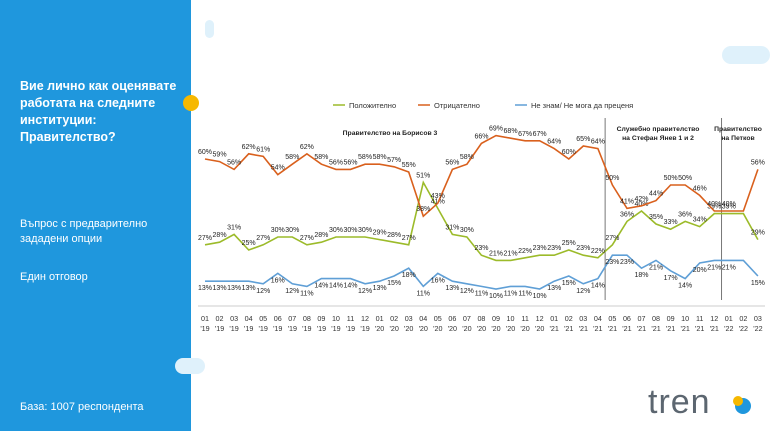 The width and height of the screenshot is (770, 431). Describe the element at coordinates (738, 129) in the screenshot. I see `period-label: Правителство` at that location.